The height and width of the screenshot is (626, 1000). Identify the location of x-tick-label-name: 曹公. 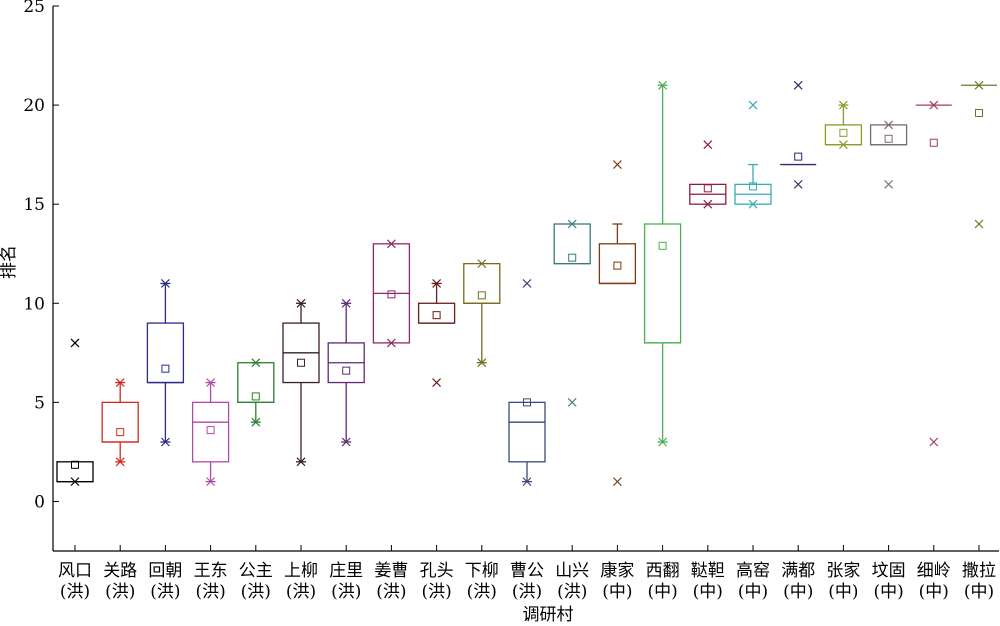
(527, 571).